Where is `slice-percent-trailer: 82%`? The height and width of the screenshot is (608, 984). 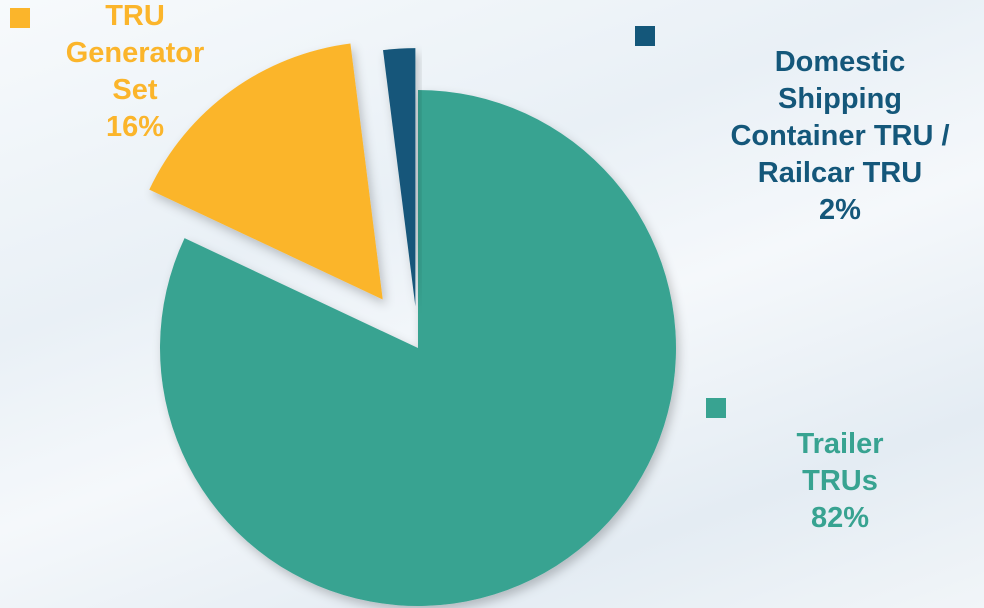
slice-percent-trailer: 82% is located at coordinates (840, 518).